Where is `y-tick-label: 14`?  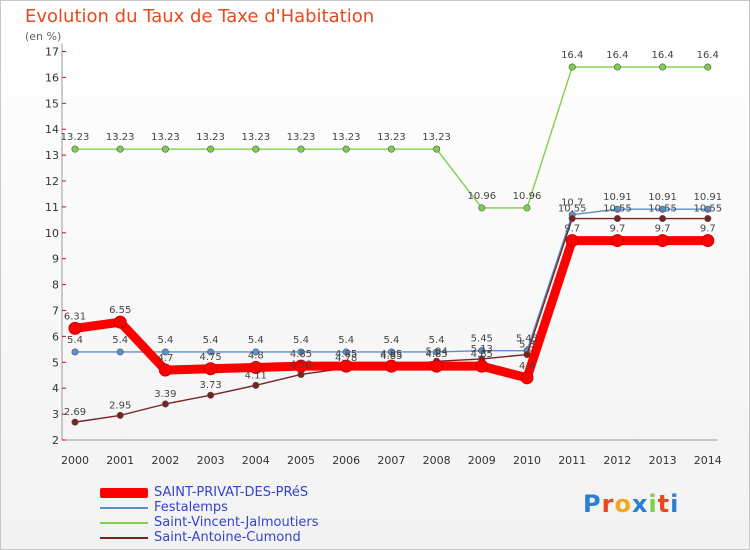
y-tick-label: 14 is located at coordinates (52, 129).